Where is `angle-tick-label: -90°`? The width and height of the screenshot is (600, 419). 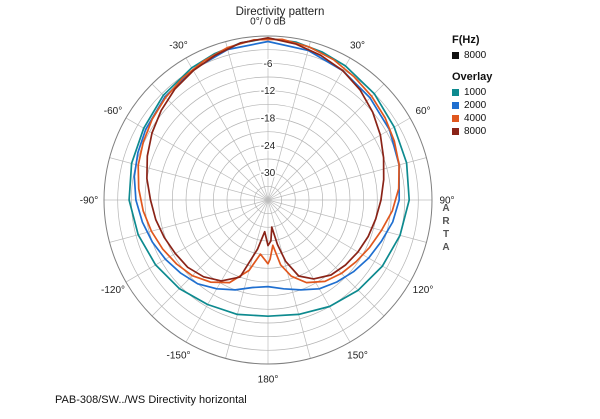 angle-tick-label: -90° is located at coordinates (89, 201).